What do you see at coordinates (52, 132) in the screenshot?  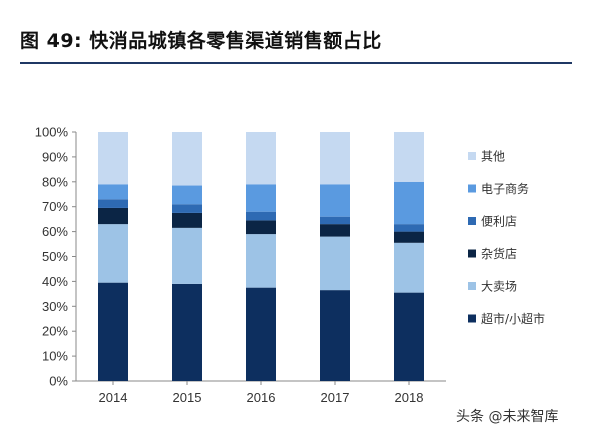 I see `y-tick-label: 100%` at bounding box center [52, 132].